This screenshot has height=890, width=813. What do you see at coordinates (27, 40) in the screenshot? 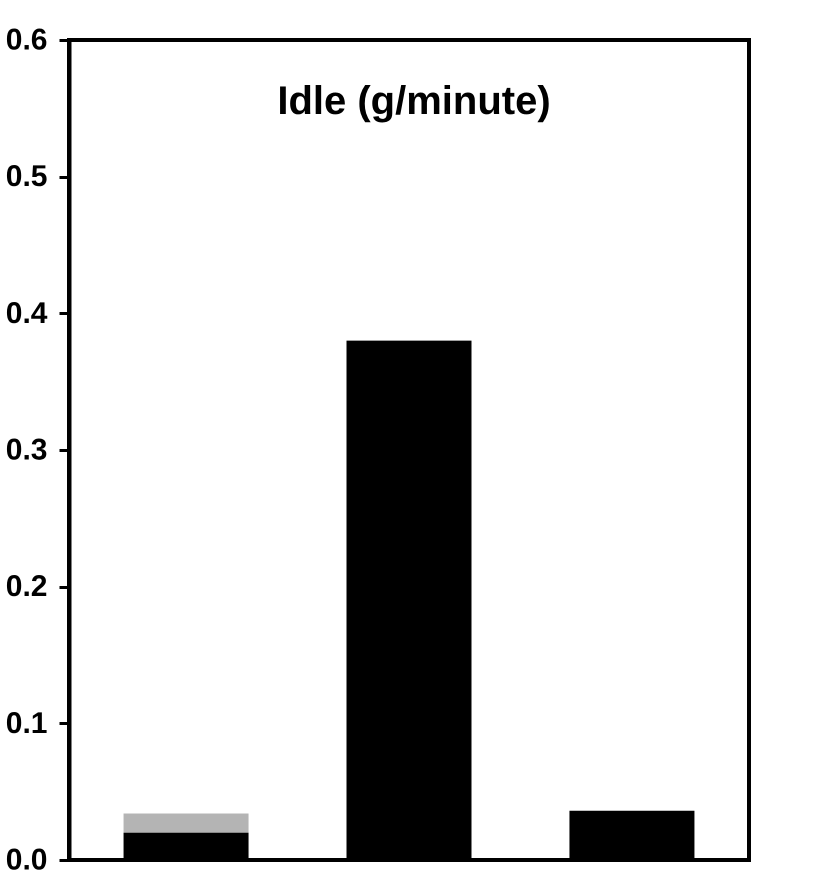
I see `y-tick-label: 0.6` at bounding box center [27, 40].